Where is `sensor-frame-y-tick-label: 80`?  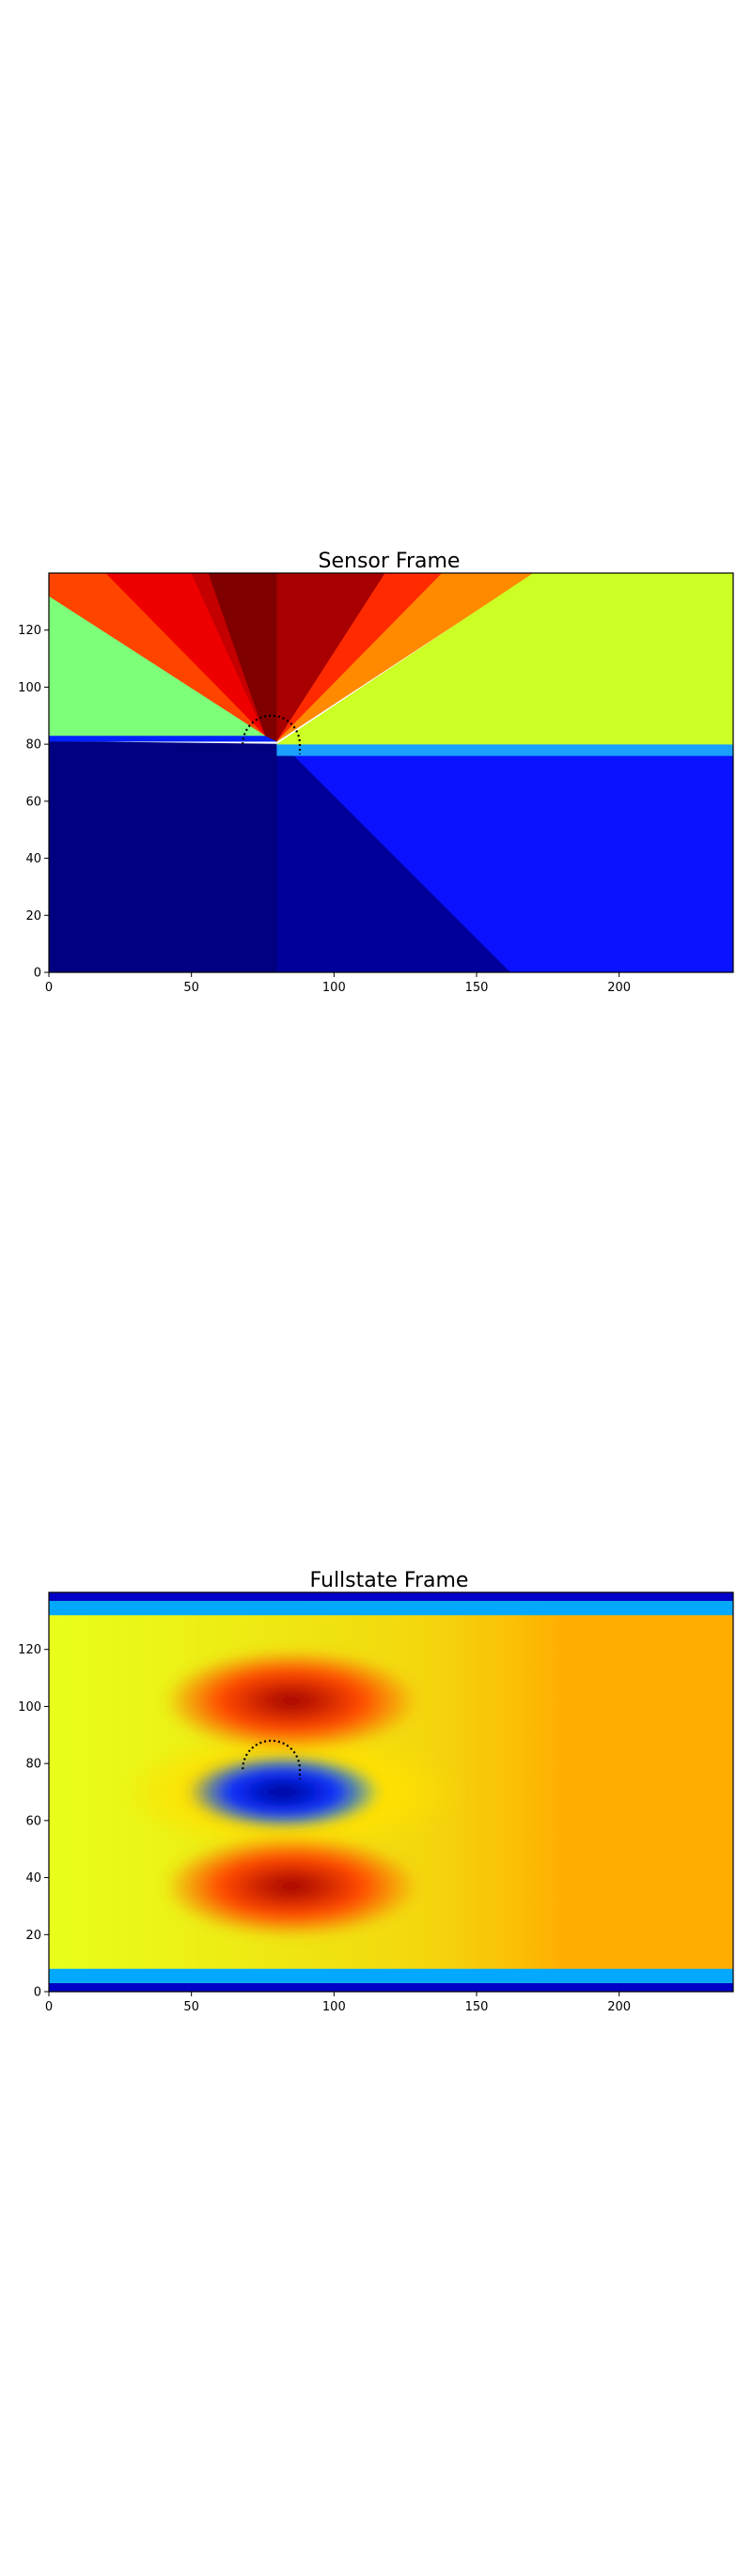 sensor-frame-y-tick-label: 80 is located at coordinates (33, 745).